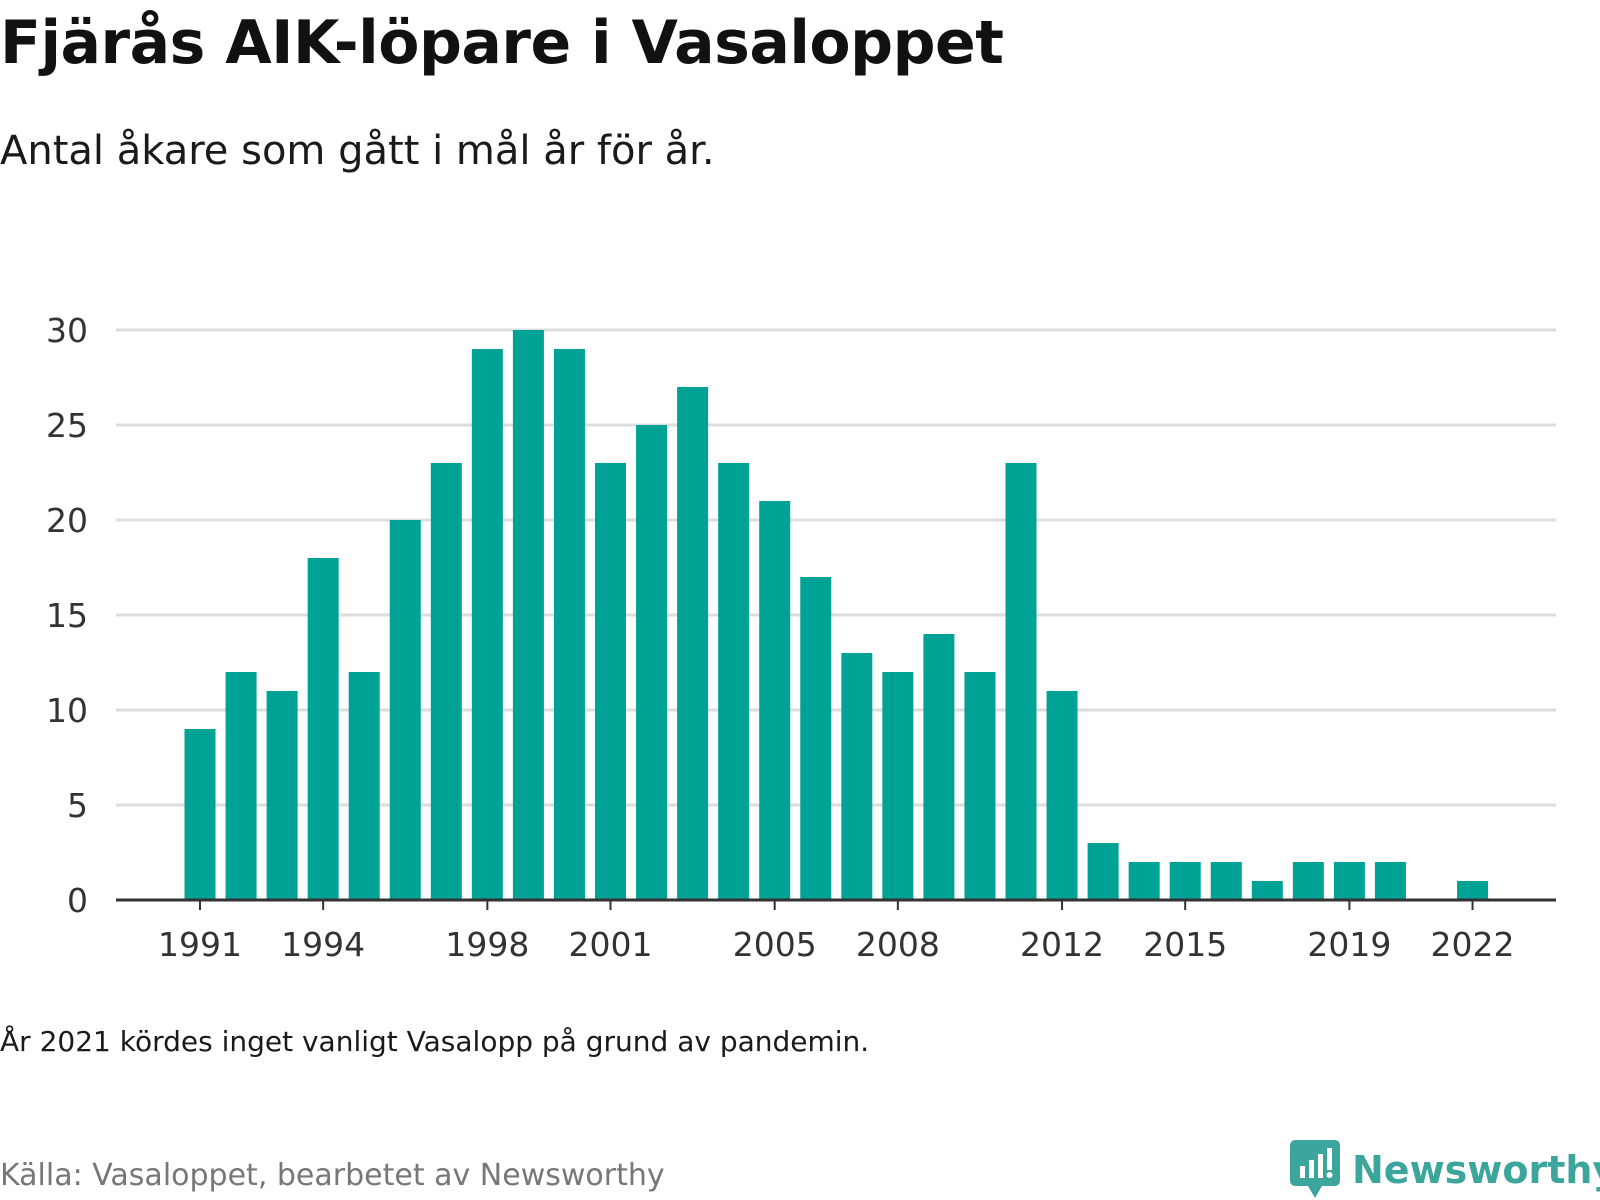 The width and height of the screenshot is (1600, 1200). I want to click on bar-1997, so click(446, 681).